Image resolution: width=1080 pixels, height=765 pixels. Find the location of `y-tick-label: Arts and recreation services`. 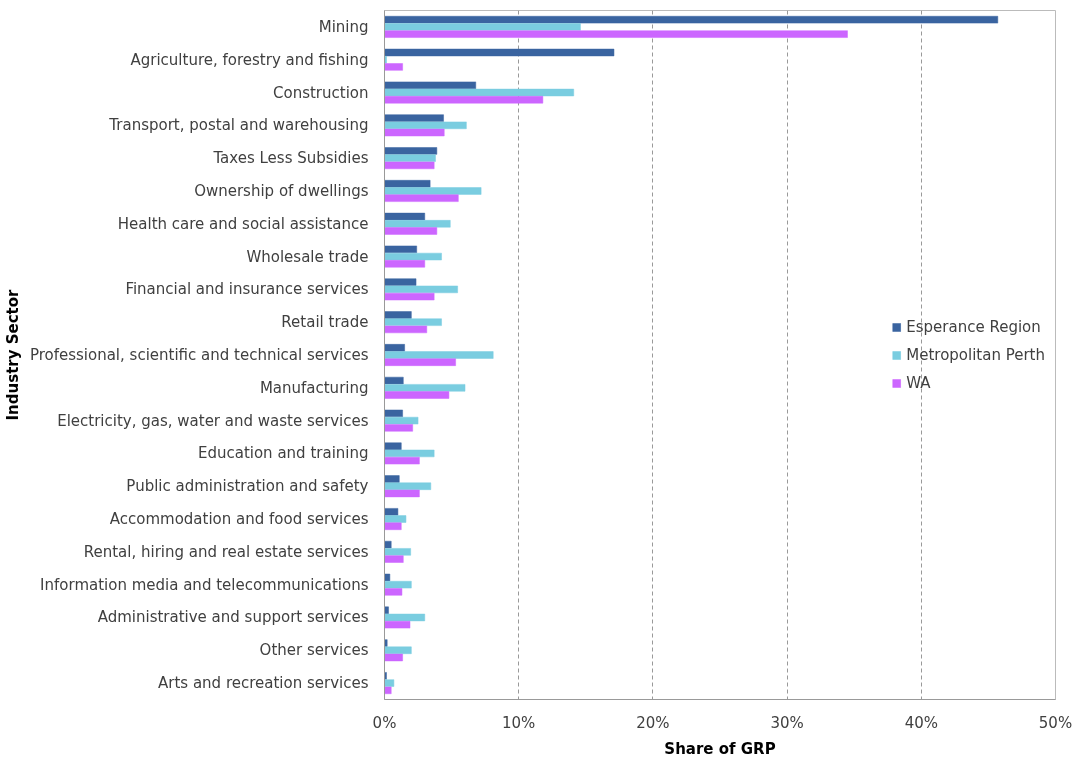

y-tick-label: Arts and recreation services is located at coordinates (263, 683).